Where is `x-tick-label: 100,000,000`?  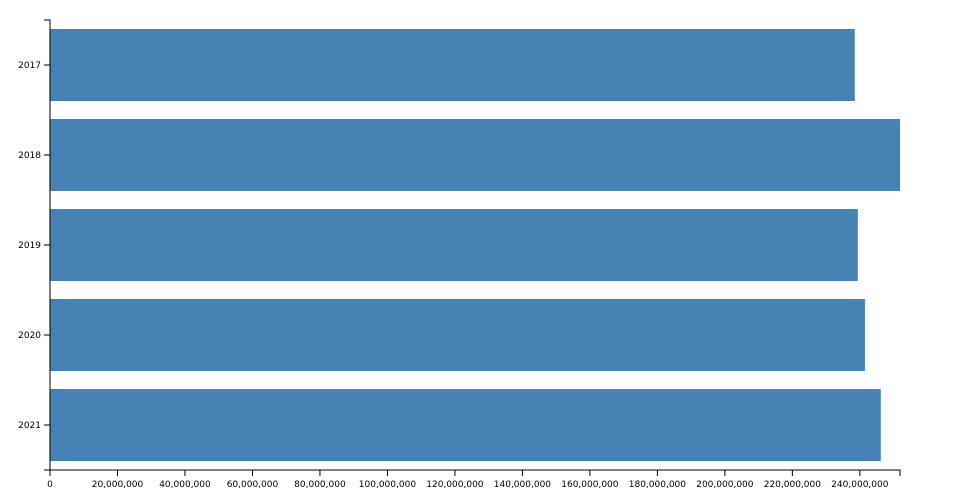 x-tick-label: 100,000,000 is located at coordinates (388, 485).